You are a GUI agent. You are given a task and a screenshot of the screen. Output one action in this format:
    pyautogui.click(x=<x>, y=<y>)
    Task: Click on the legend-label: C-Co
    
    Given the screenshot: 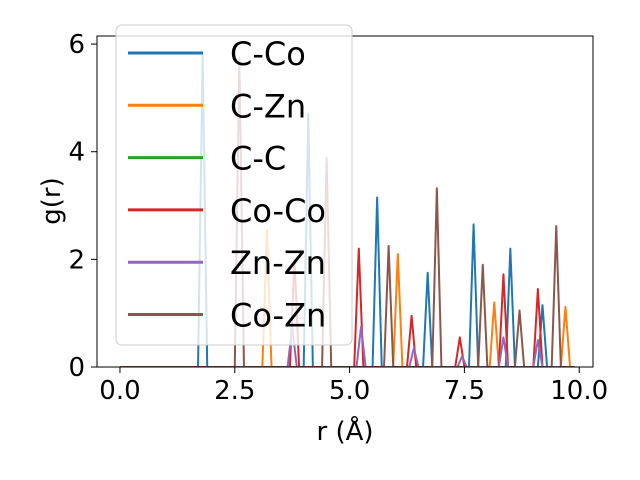 What is the action you would take?
    pyautogui.click(x=268, y=54)
    